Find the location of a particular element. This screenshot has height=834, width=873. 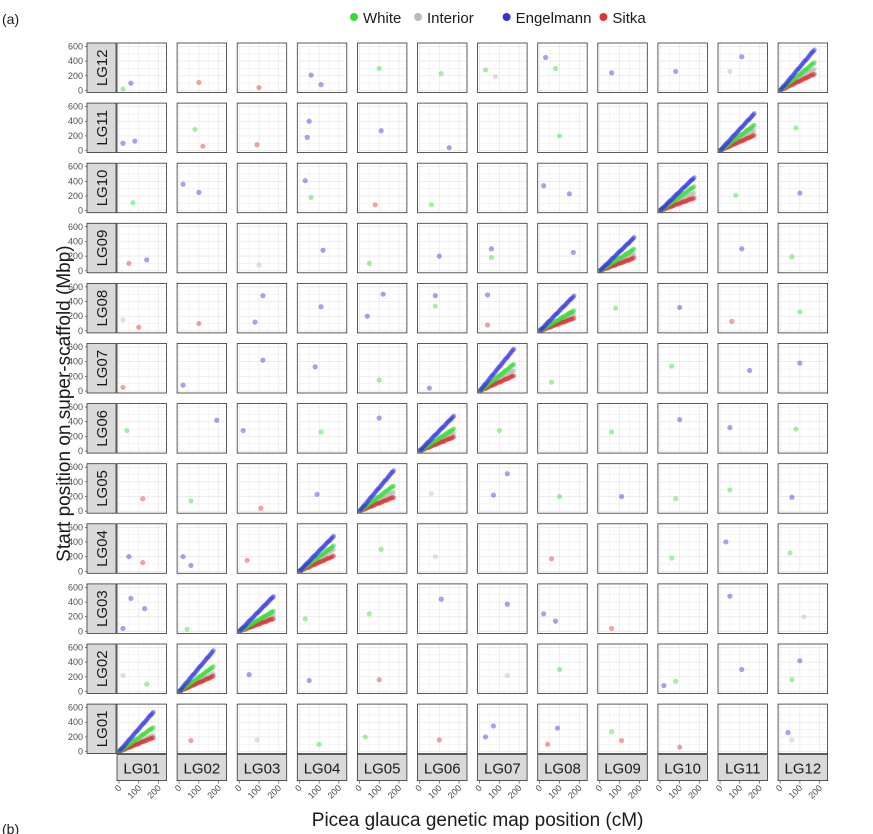

legend-key-white is located at coordinates (354, 17).